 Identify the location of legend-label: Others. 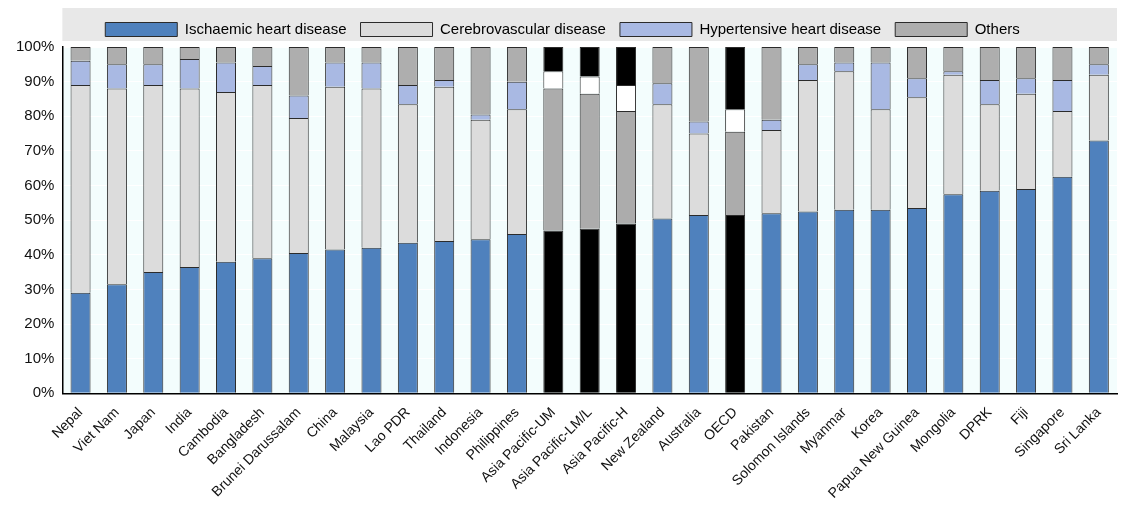
(997, 28).